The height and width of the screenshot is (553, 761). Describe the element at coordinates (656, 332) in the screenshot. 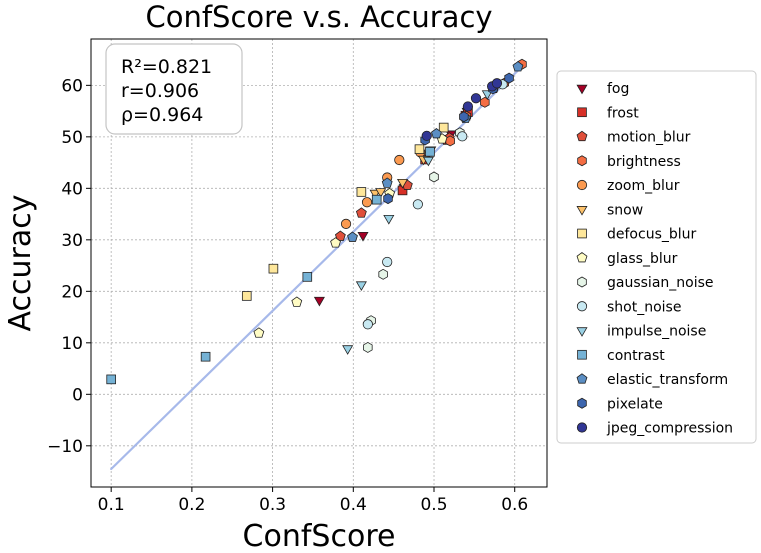

I see `legend-label-impulse-noise: impulse_noise` at that location.